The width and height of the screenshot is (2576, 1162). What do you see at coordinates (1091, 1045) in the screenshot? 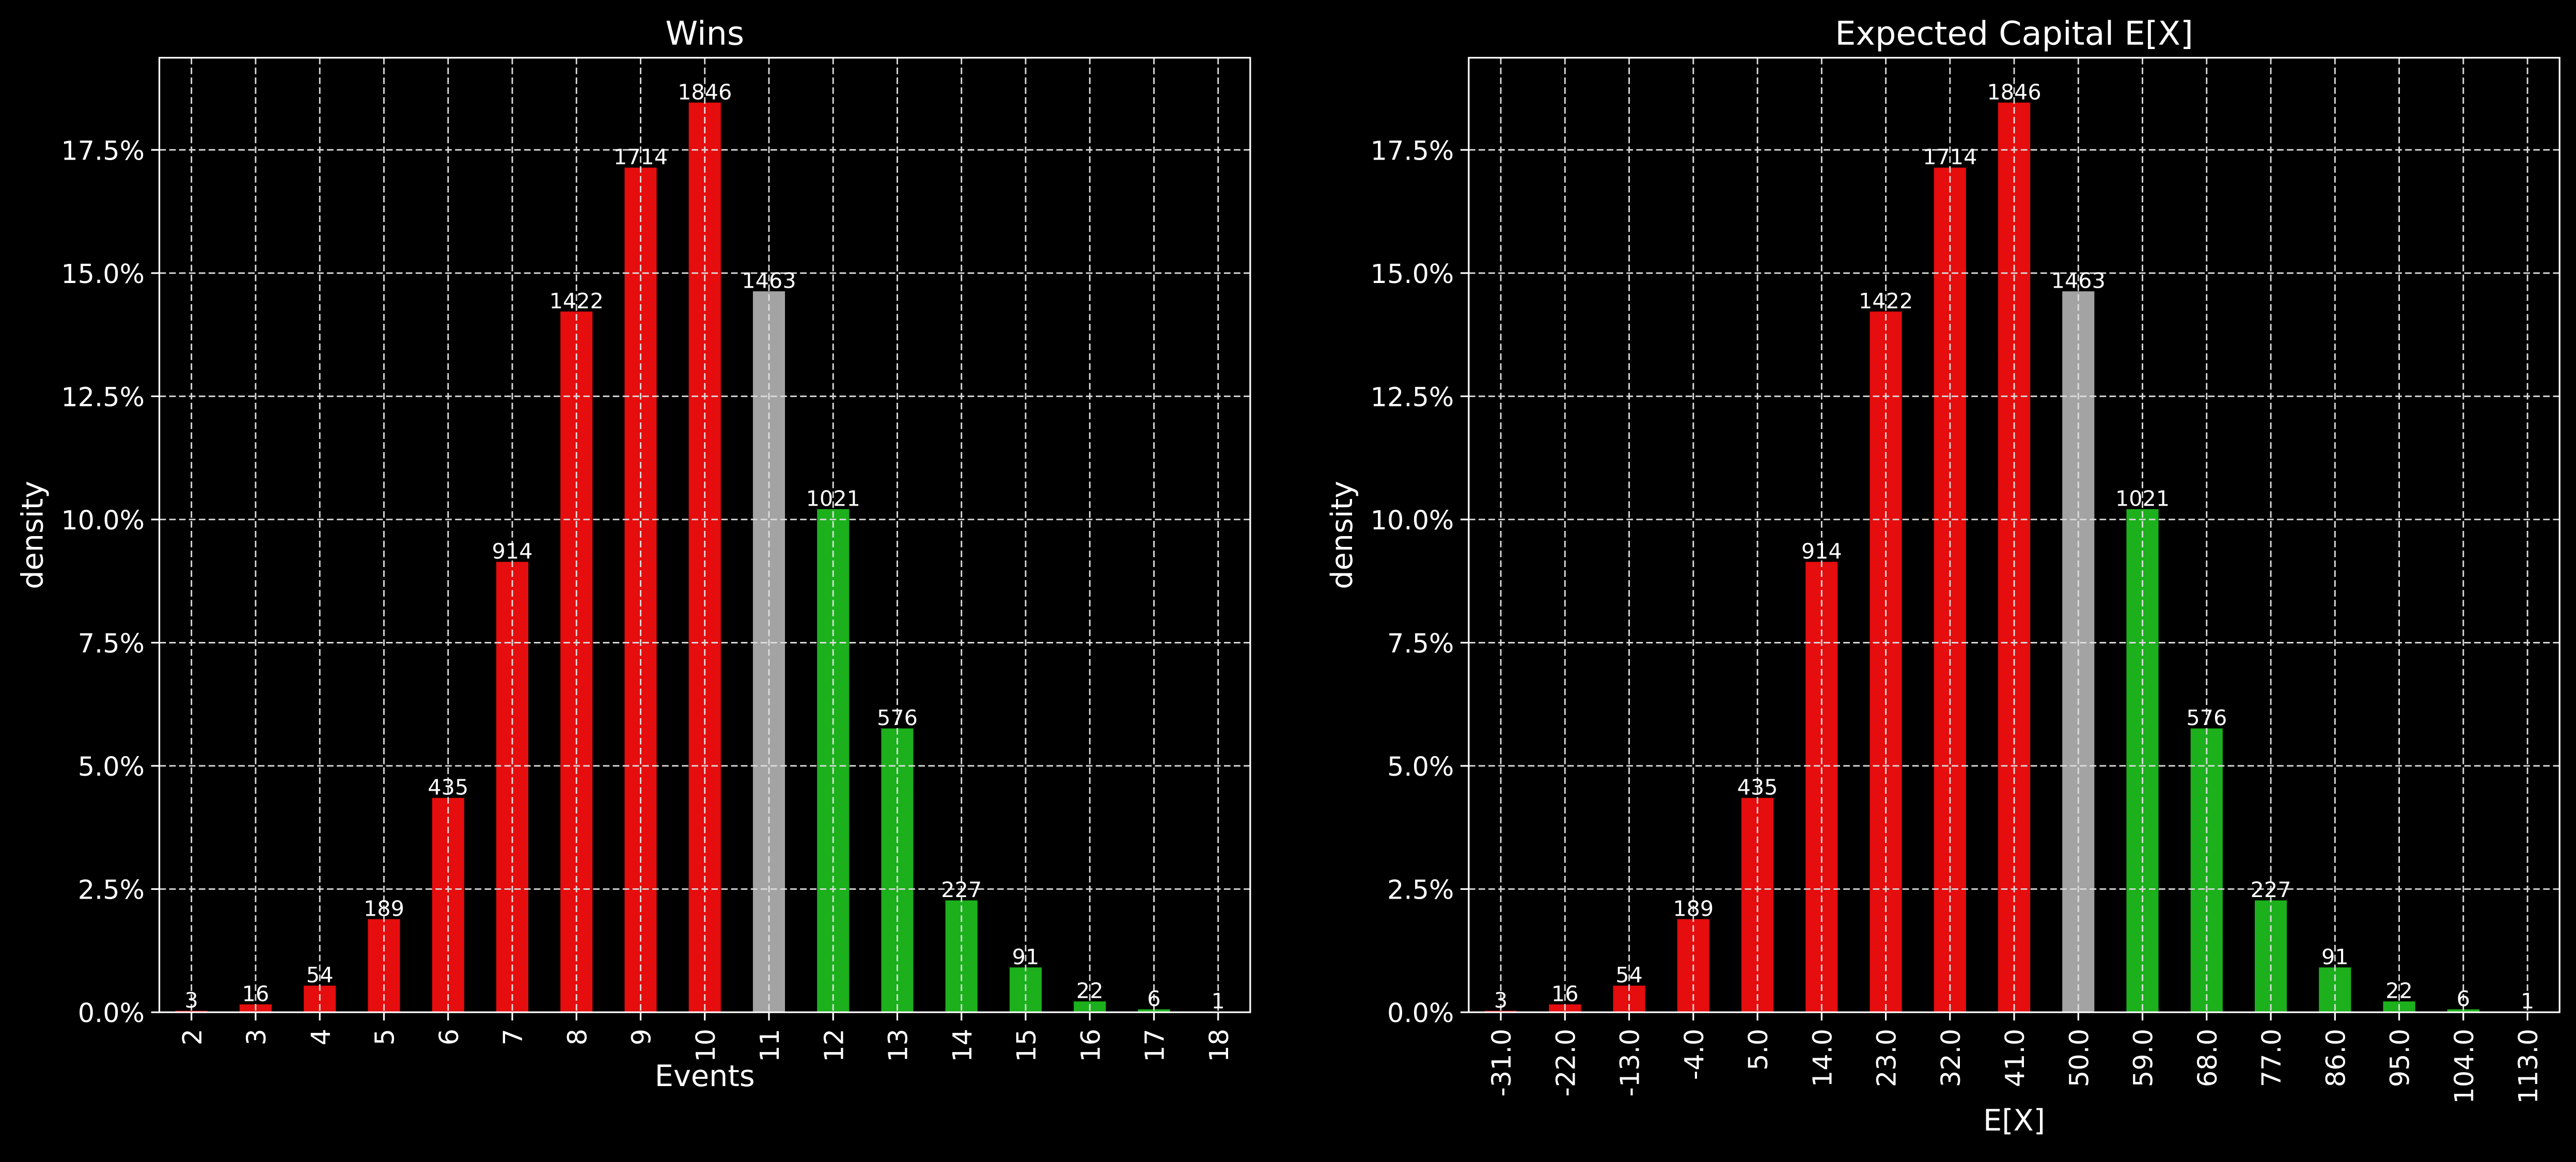
I see `x-tick-label: 16` at bounding box center [1091, 1045].